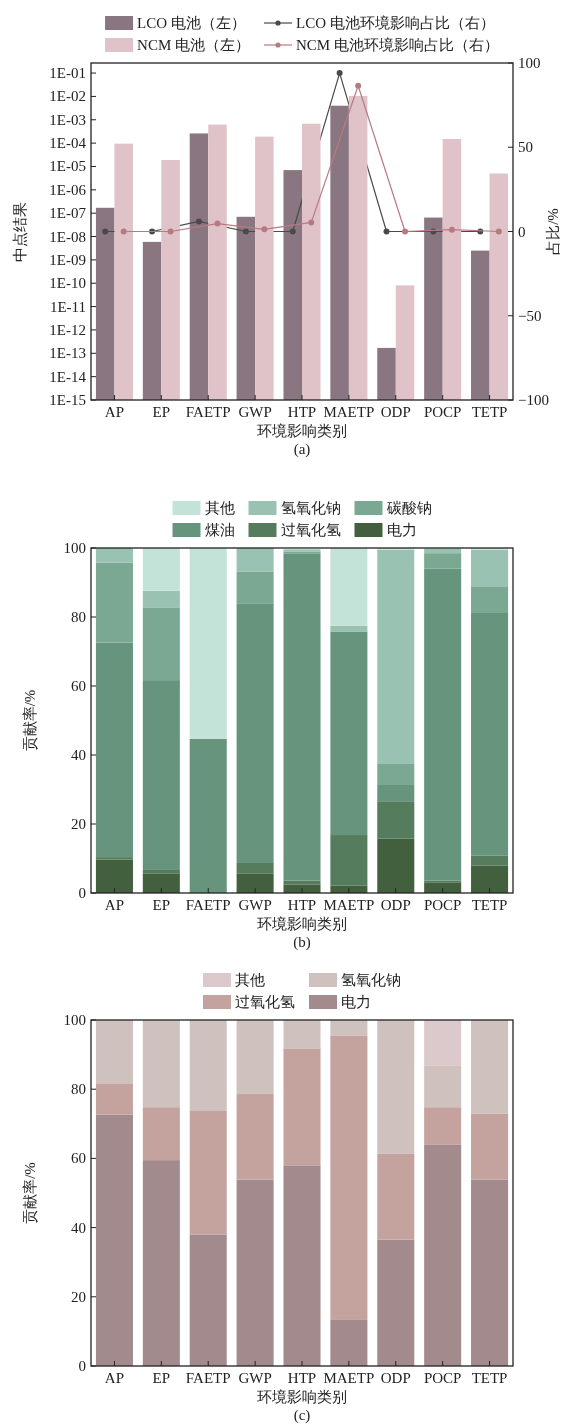 The width and height of the screenshot is (571, 1425). Describe the element at coordinates (67, 119) in the screenshot. I see `y-tick-label: 1E-03` at that location.